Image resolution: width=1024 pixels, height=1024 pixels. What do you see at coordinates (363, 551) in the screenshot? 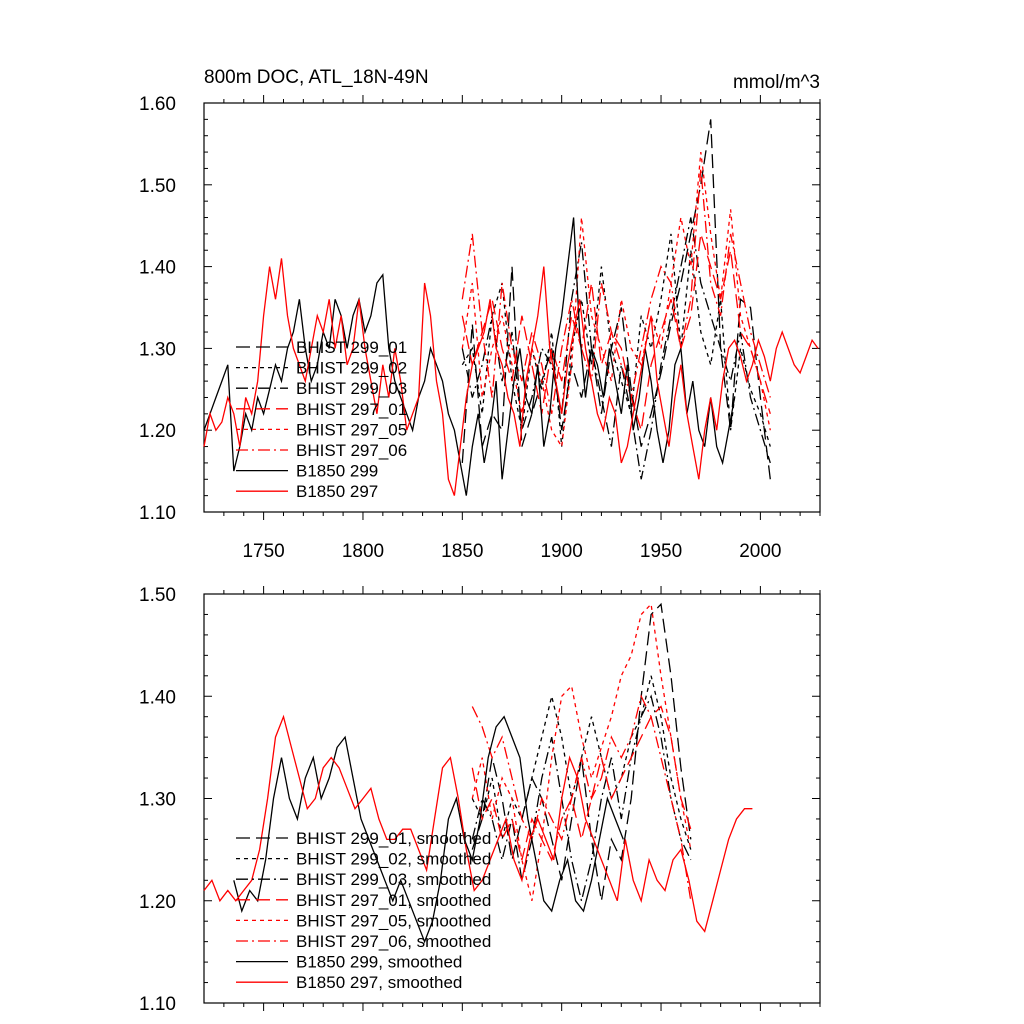
I see `x-tick-label: 1800` at bounding box center [363, 551].